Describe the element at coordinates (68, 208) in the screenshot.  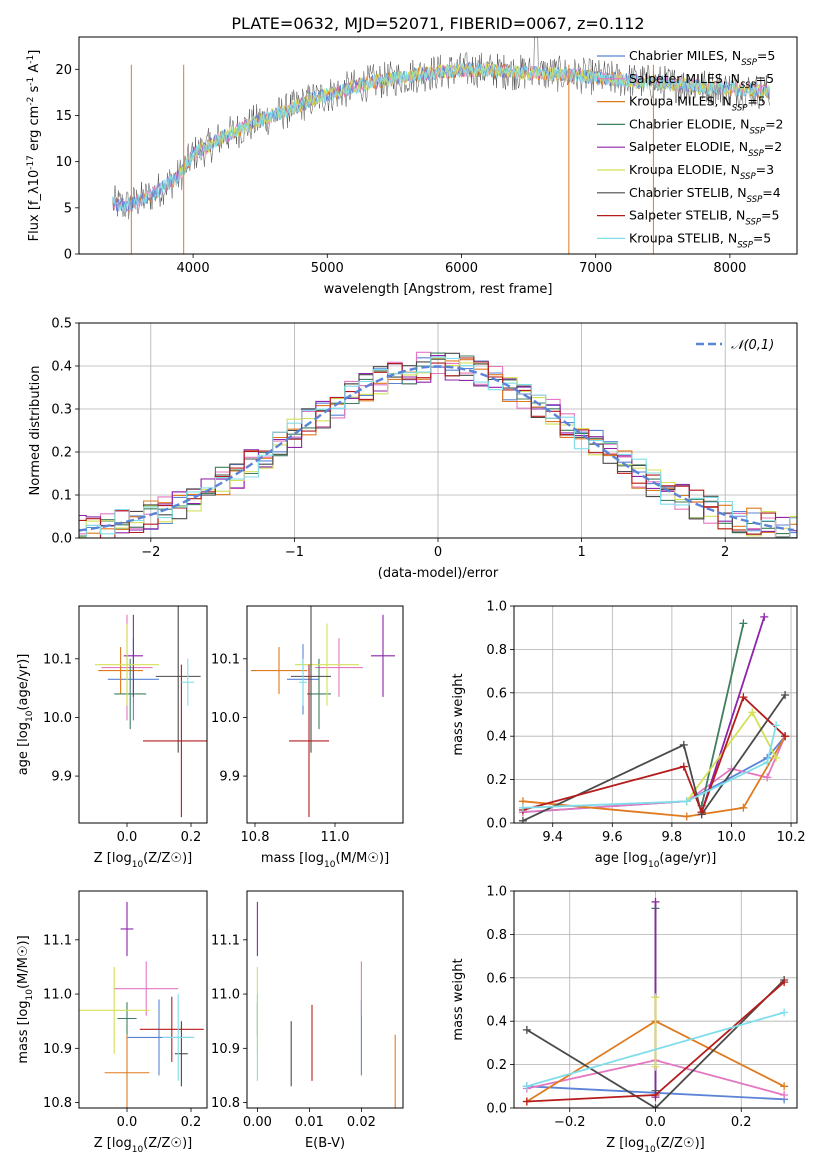
I see `y-tick-label: 5` at that location.